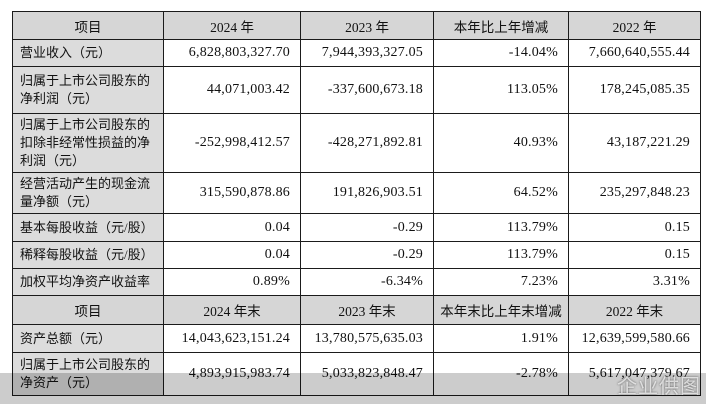  I want to click on value-cell: -428,271,892.81, so click(367, 143).